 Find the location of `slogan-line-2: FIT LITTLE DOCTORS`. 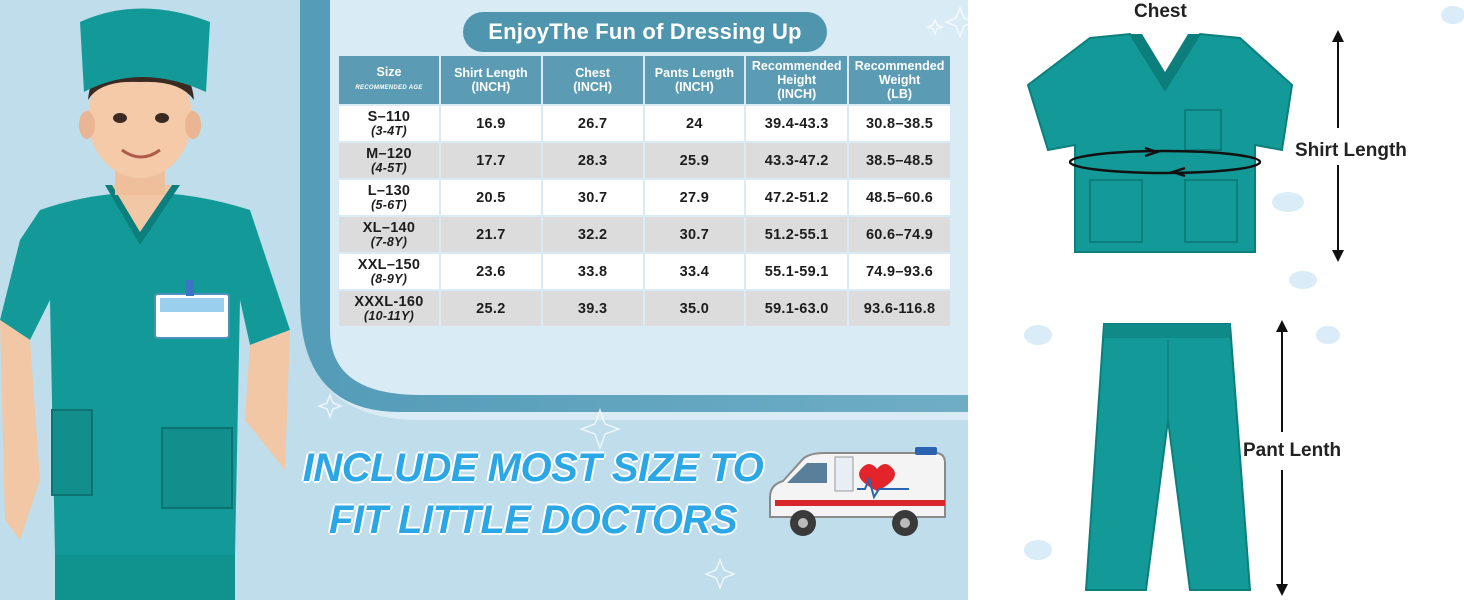

slogan-line-2: FIT LITTLE DOCTORS is located at coordinates (533, 520).